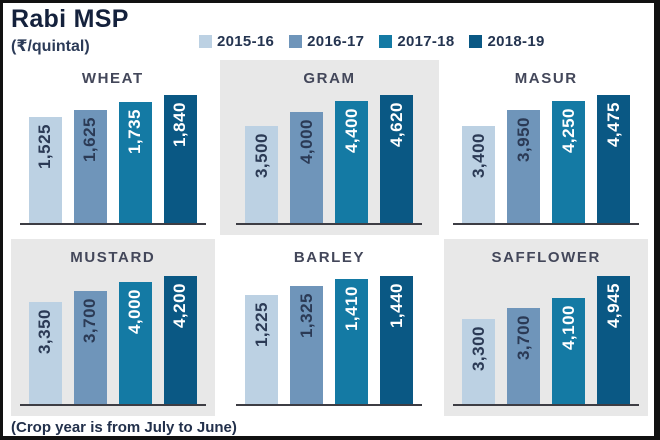  Describe the element at coordinates (569, 162) in the screenshot. I see `bar-masur-2017-18: 4,250` at that location.